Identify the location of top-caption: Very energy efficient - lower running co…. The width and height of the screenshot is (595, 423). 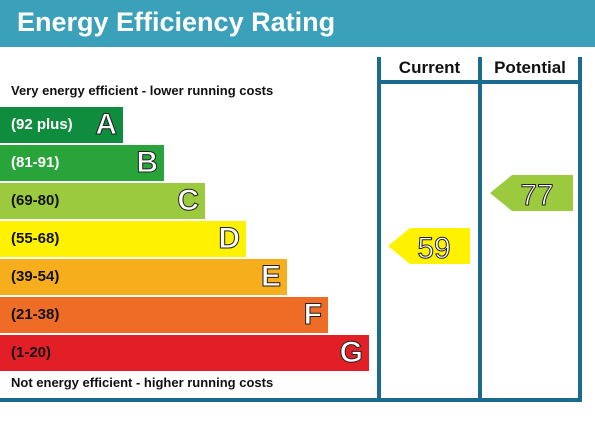
(142, 90).